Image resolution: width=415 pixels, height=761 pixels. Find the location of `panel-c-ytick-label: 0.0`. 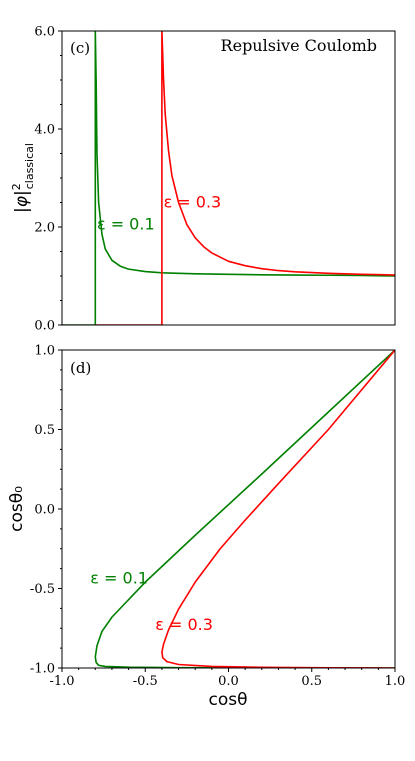

panel-c-ytick-label: 0.0 is located at coordinates (44, 326).